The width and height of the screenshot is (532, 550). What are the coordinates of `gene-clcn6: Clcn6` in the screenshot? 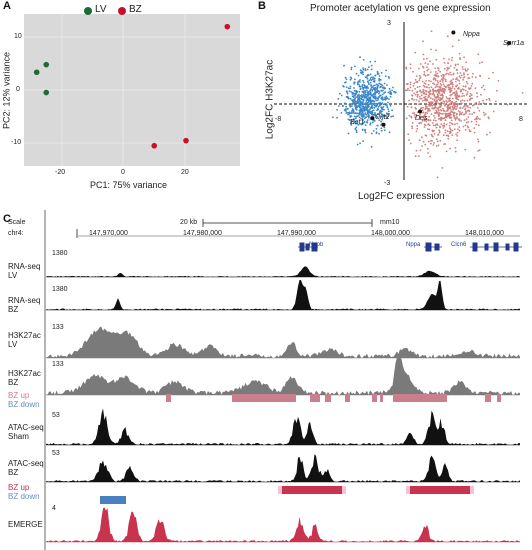 It's located at (459, 245).